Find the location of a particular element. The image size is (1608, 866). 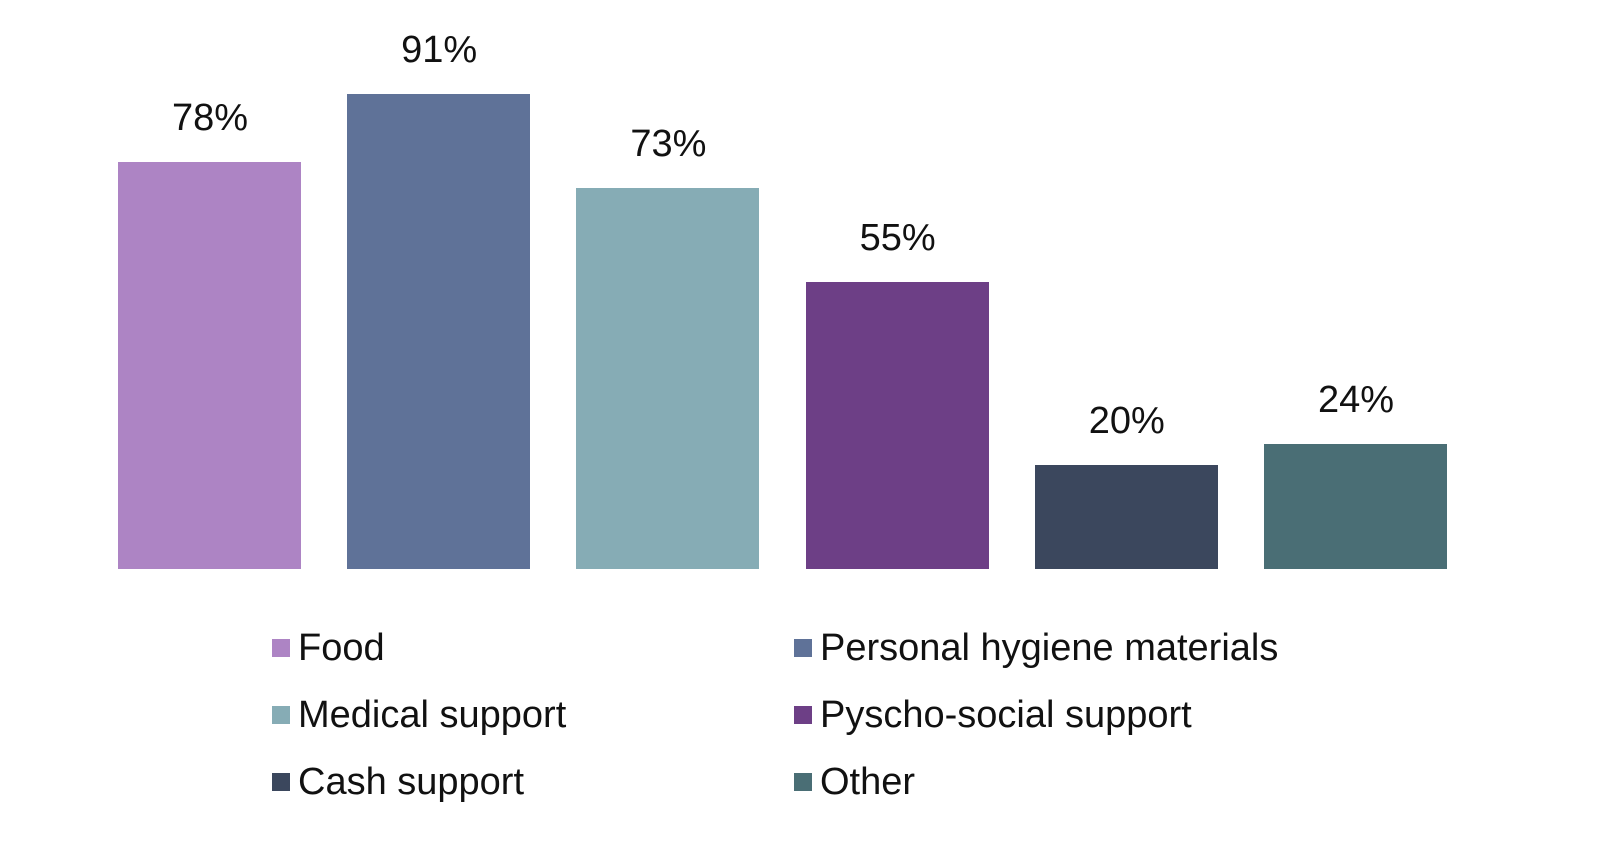

legend-label: Cash support is located at coordinates (411, 782).